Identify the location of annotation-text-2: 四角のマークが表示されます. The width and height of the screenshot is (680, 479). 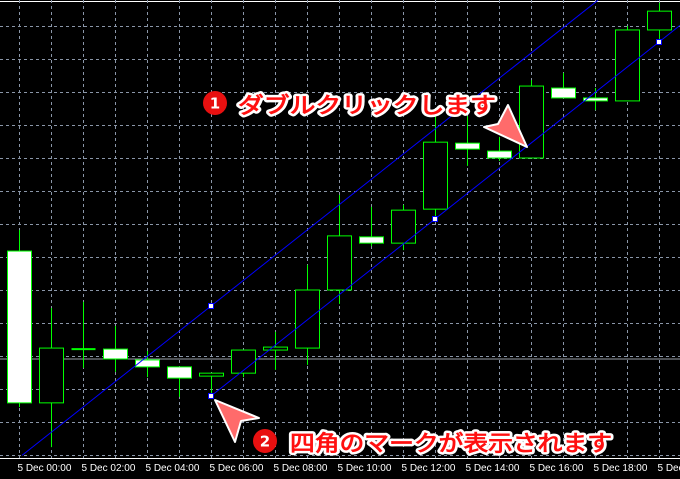
(451, 444).